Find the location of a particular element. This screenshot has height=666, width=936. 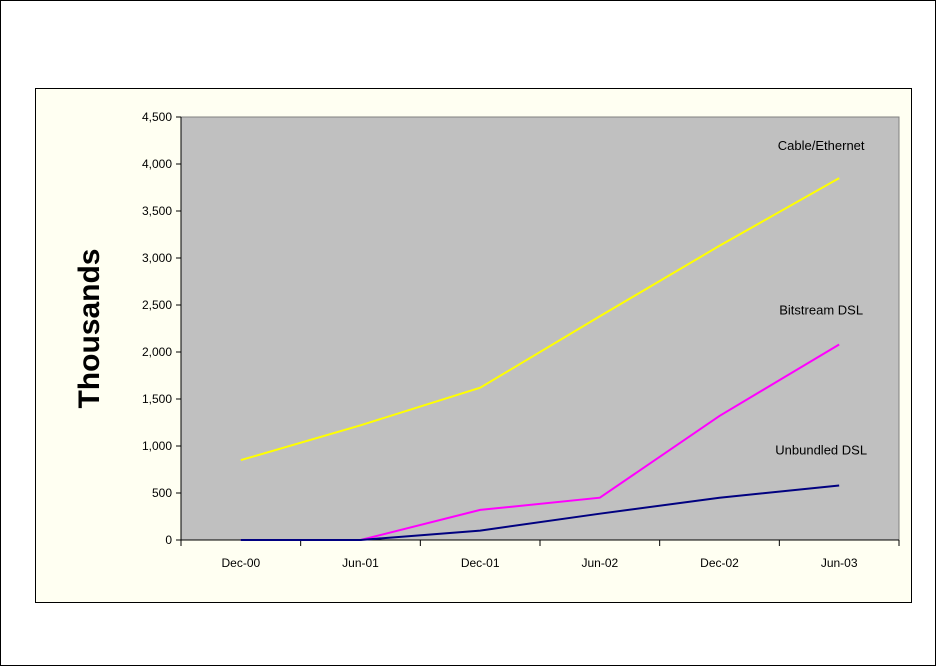

y-tick-label: 2,500 is located at coordinates (157, 305).